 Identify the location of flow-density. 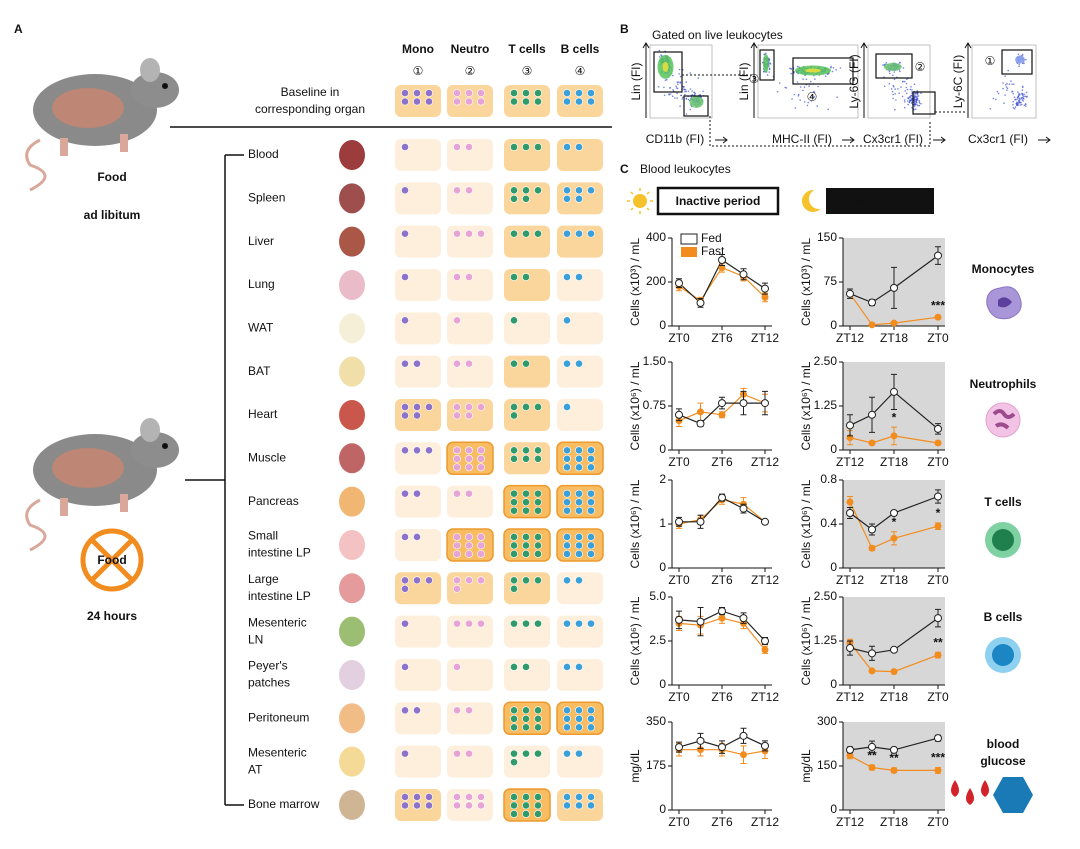
(892, 66).